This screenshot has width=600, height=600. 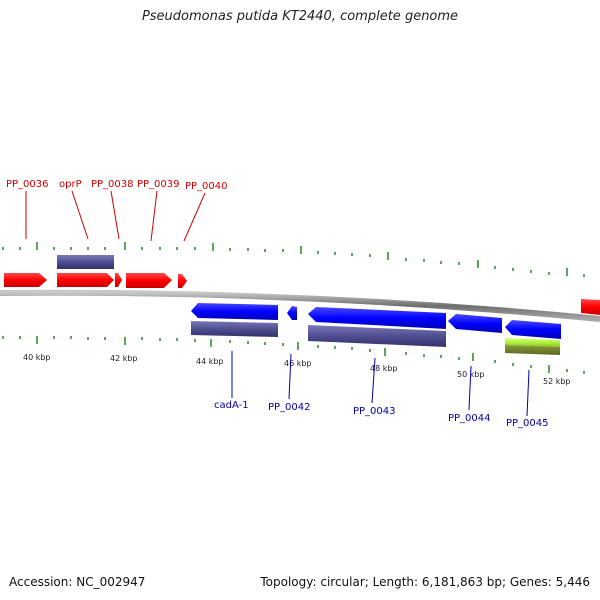 What do you see at coordinates (112, 184) in the screenshot?
I see `gene-label-PP_0038: PP_0038` at bounding box center [112, 184].